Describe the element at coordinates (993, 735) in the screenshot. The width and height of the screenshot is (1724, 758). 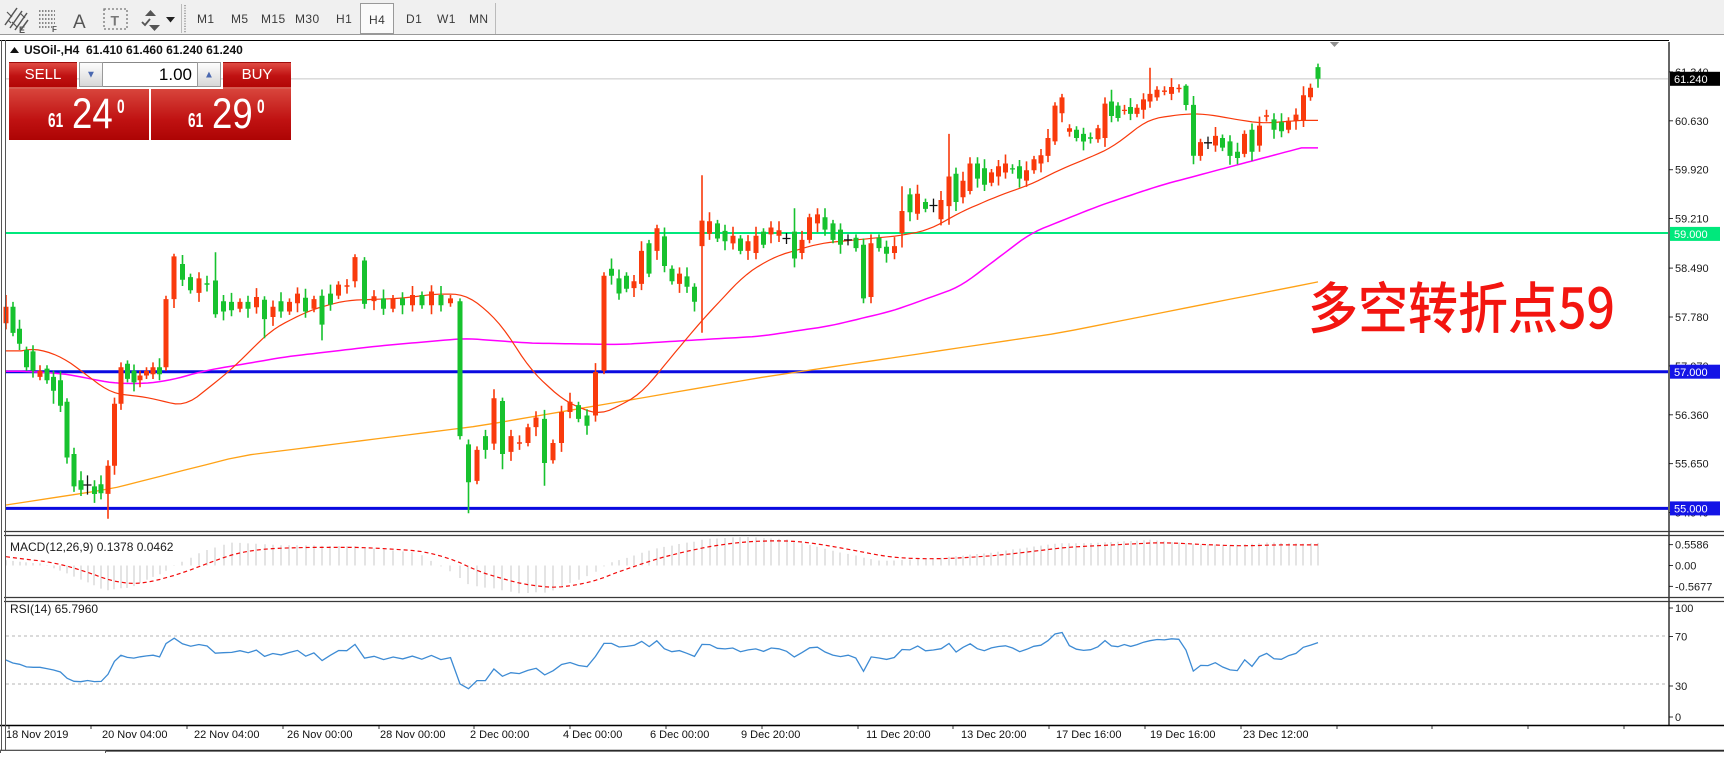
I see `svg-text: 13 Dec 20:00` at that location.